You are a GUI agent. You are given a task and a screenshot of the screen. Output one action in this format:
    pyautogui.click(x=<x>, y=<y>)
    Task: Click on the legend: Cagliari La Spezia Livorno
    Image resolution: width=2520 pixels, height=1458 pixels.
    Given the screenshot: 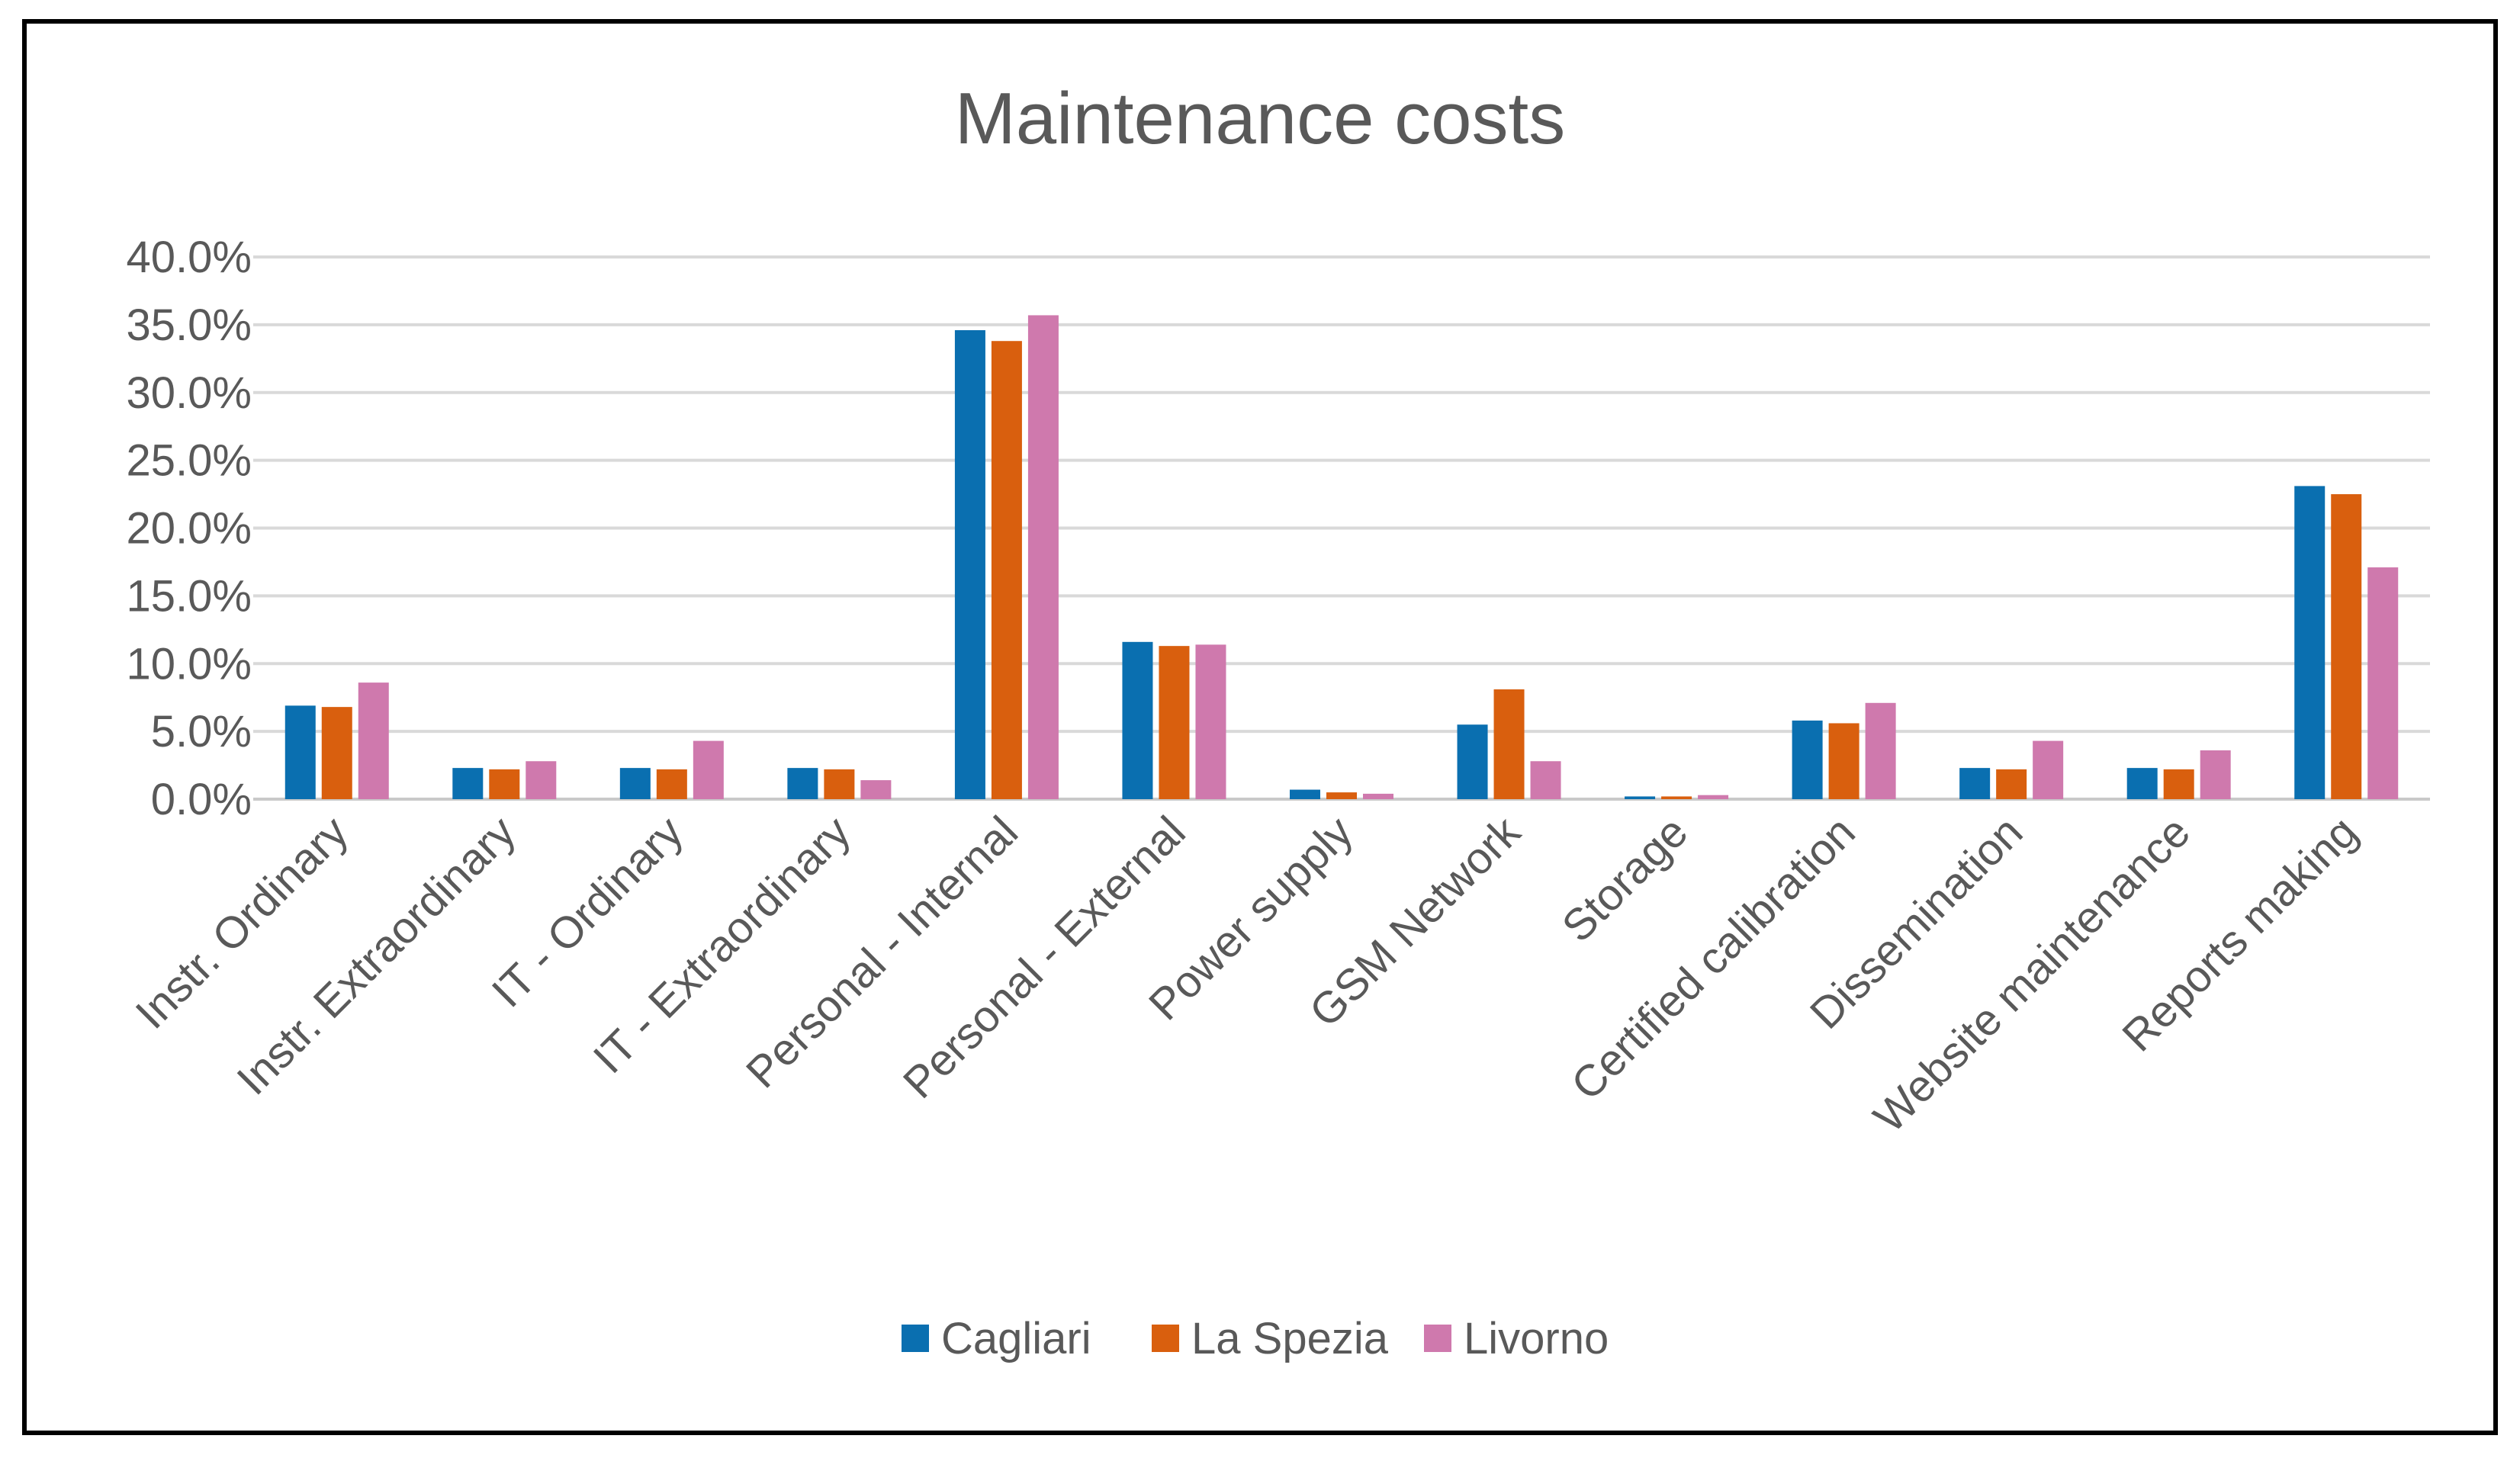 What is the action you would take?
    pyautogui.click(x=1255, y=1338)
    